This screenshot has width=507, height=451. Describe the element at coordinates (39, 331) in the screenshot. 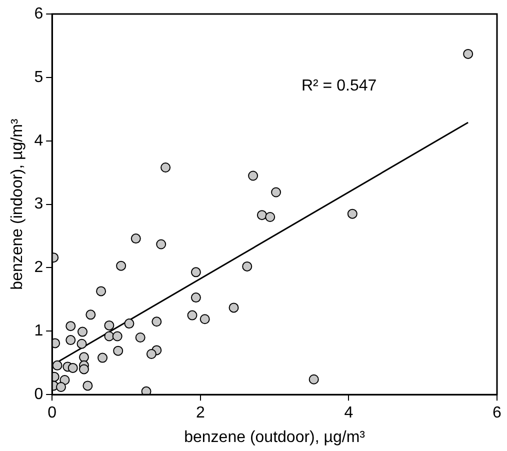

I see `y-tick-label: 1` at that location.